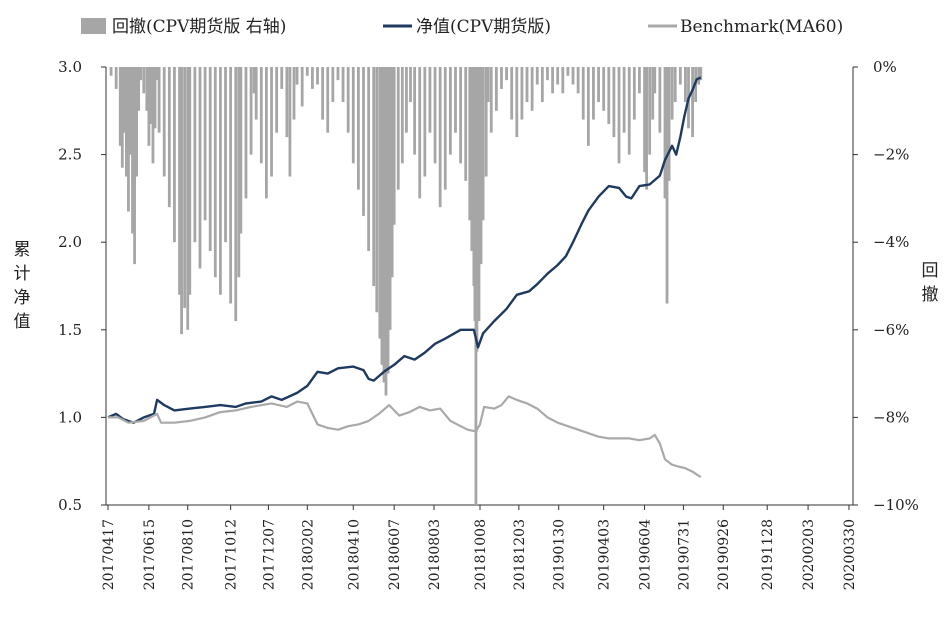  I want to click on x-tick-label: 20190731, so click(684, 554).